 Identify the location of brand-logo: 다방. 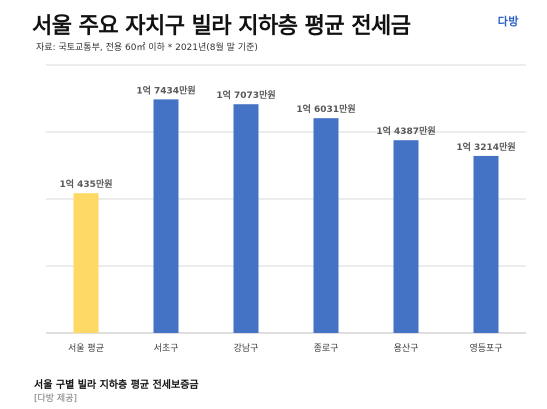
(508, 21).